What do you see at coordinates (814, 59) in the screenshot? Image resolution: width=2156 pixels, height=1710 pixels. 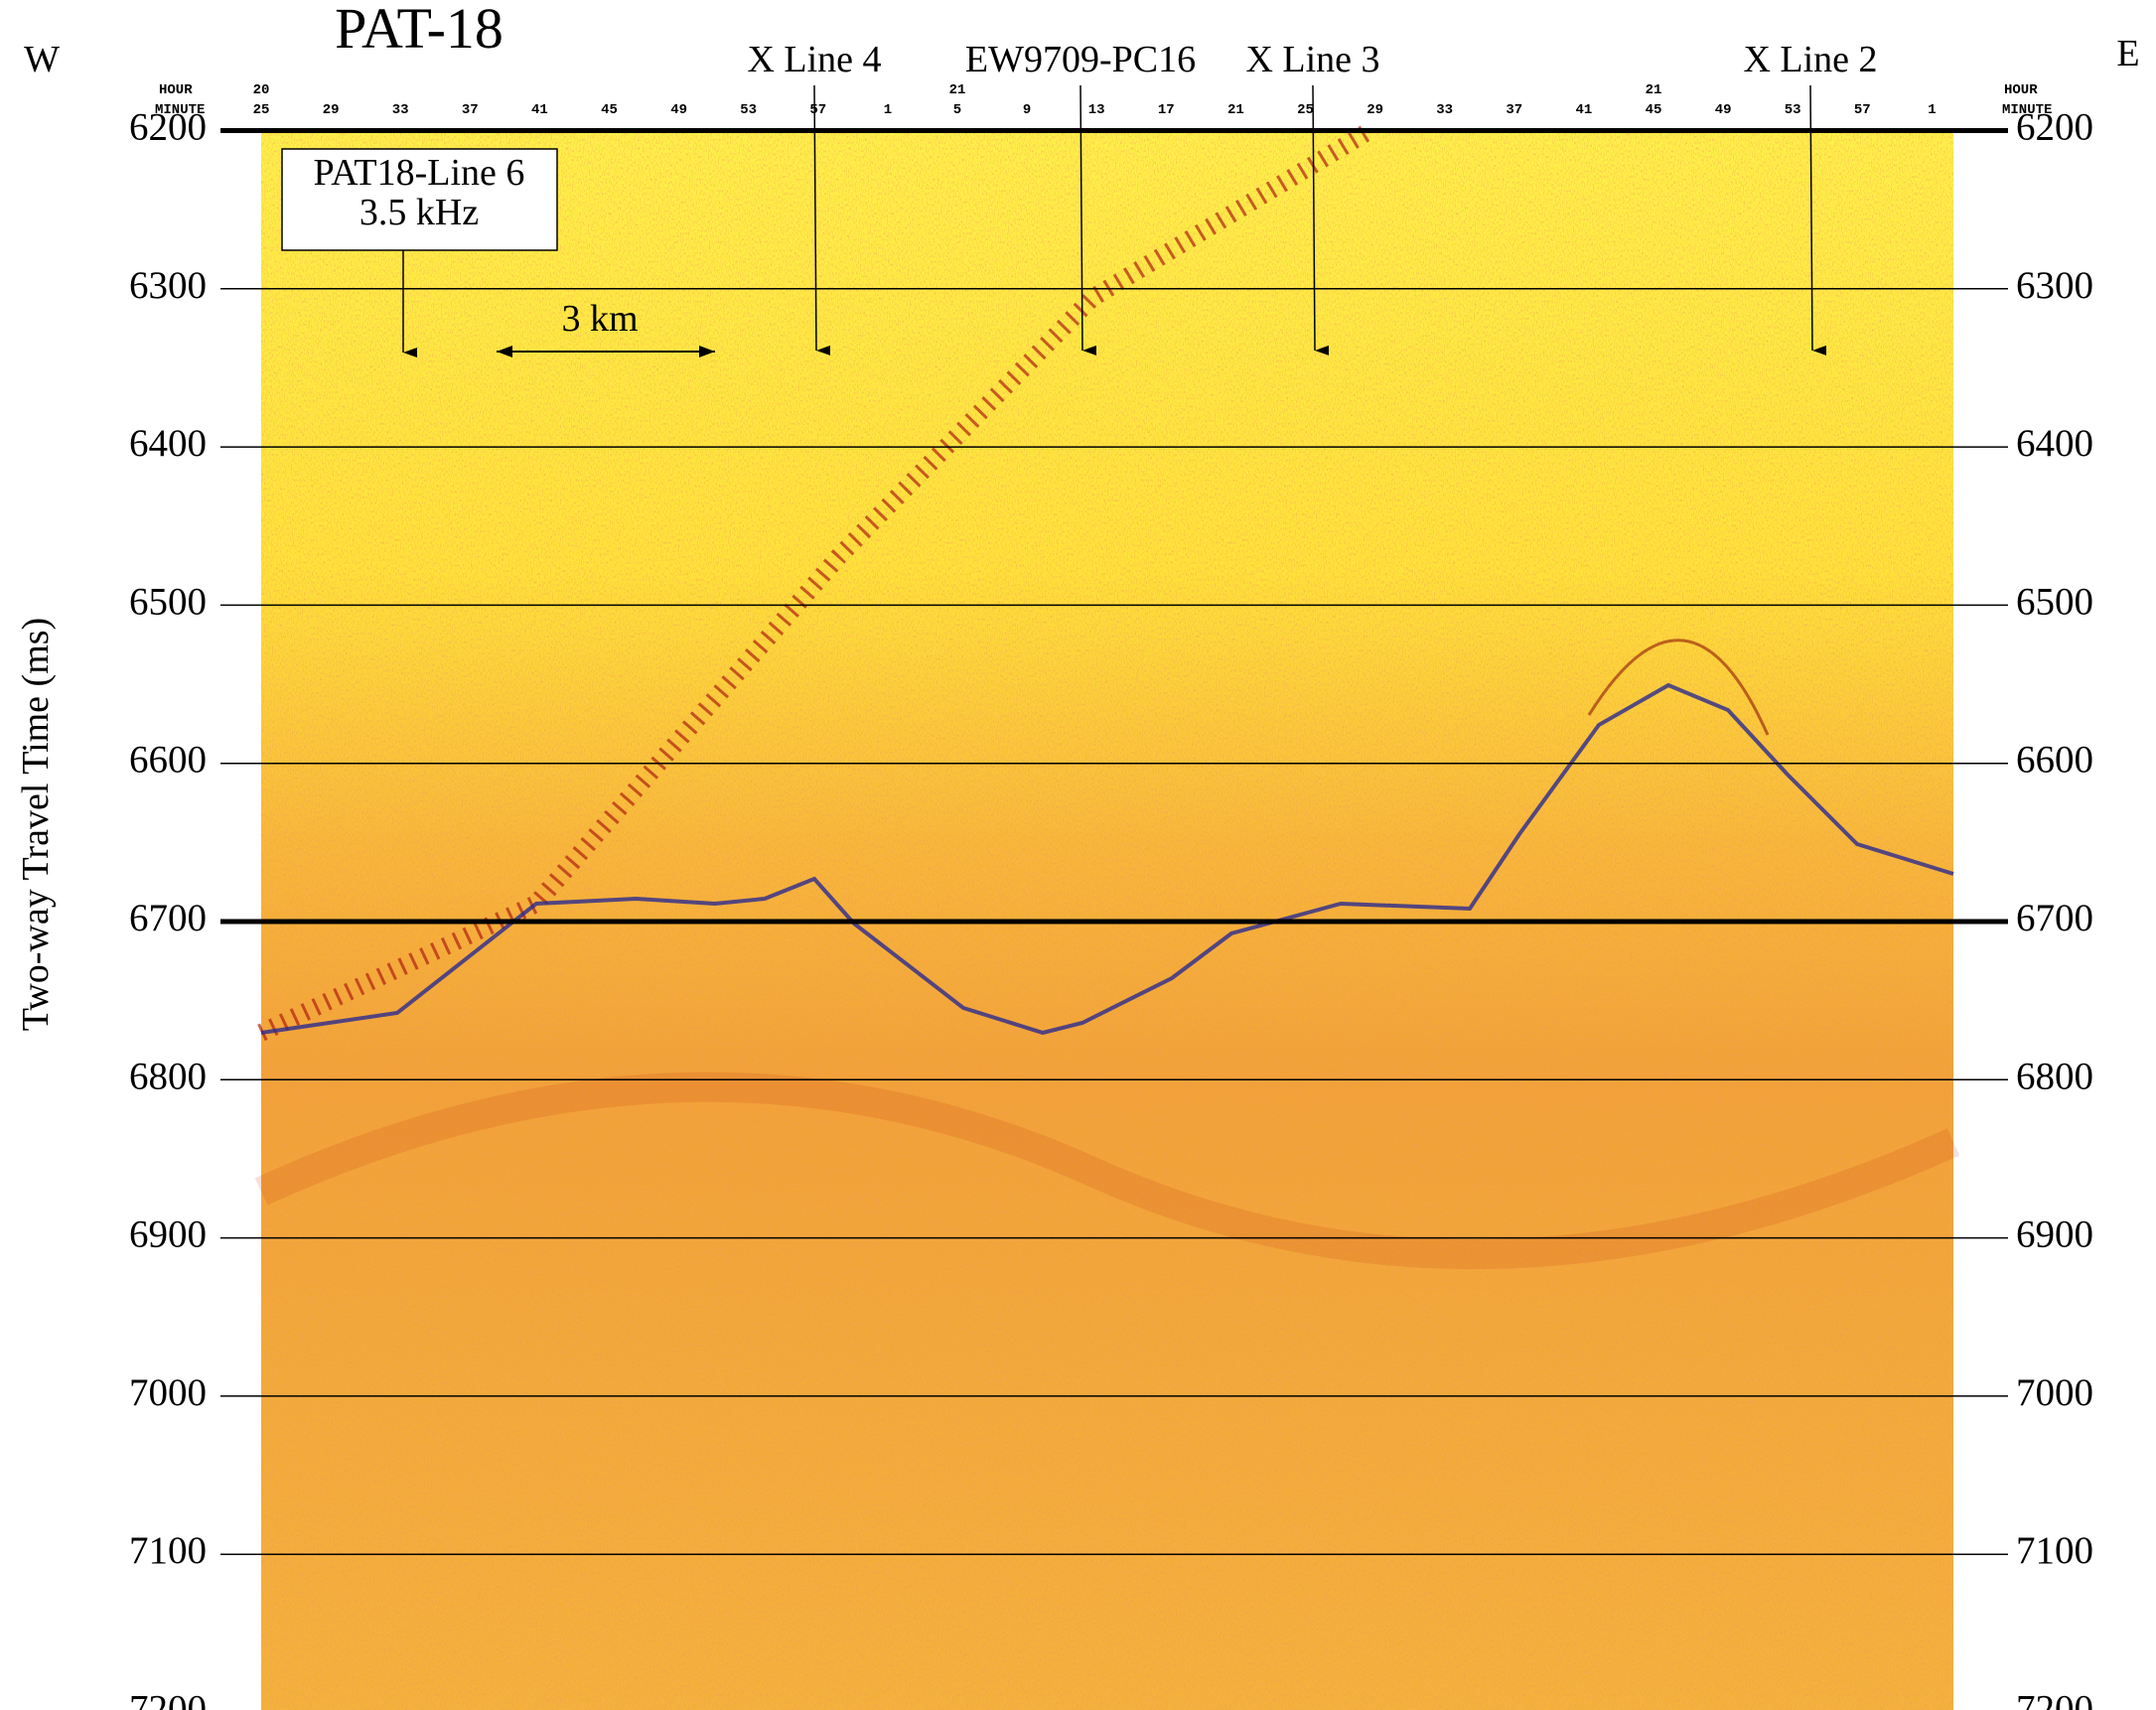 I see `crossline-label: X Line 4` at bounding box center [814, 59].